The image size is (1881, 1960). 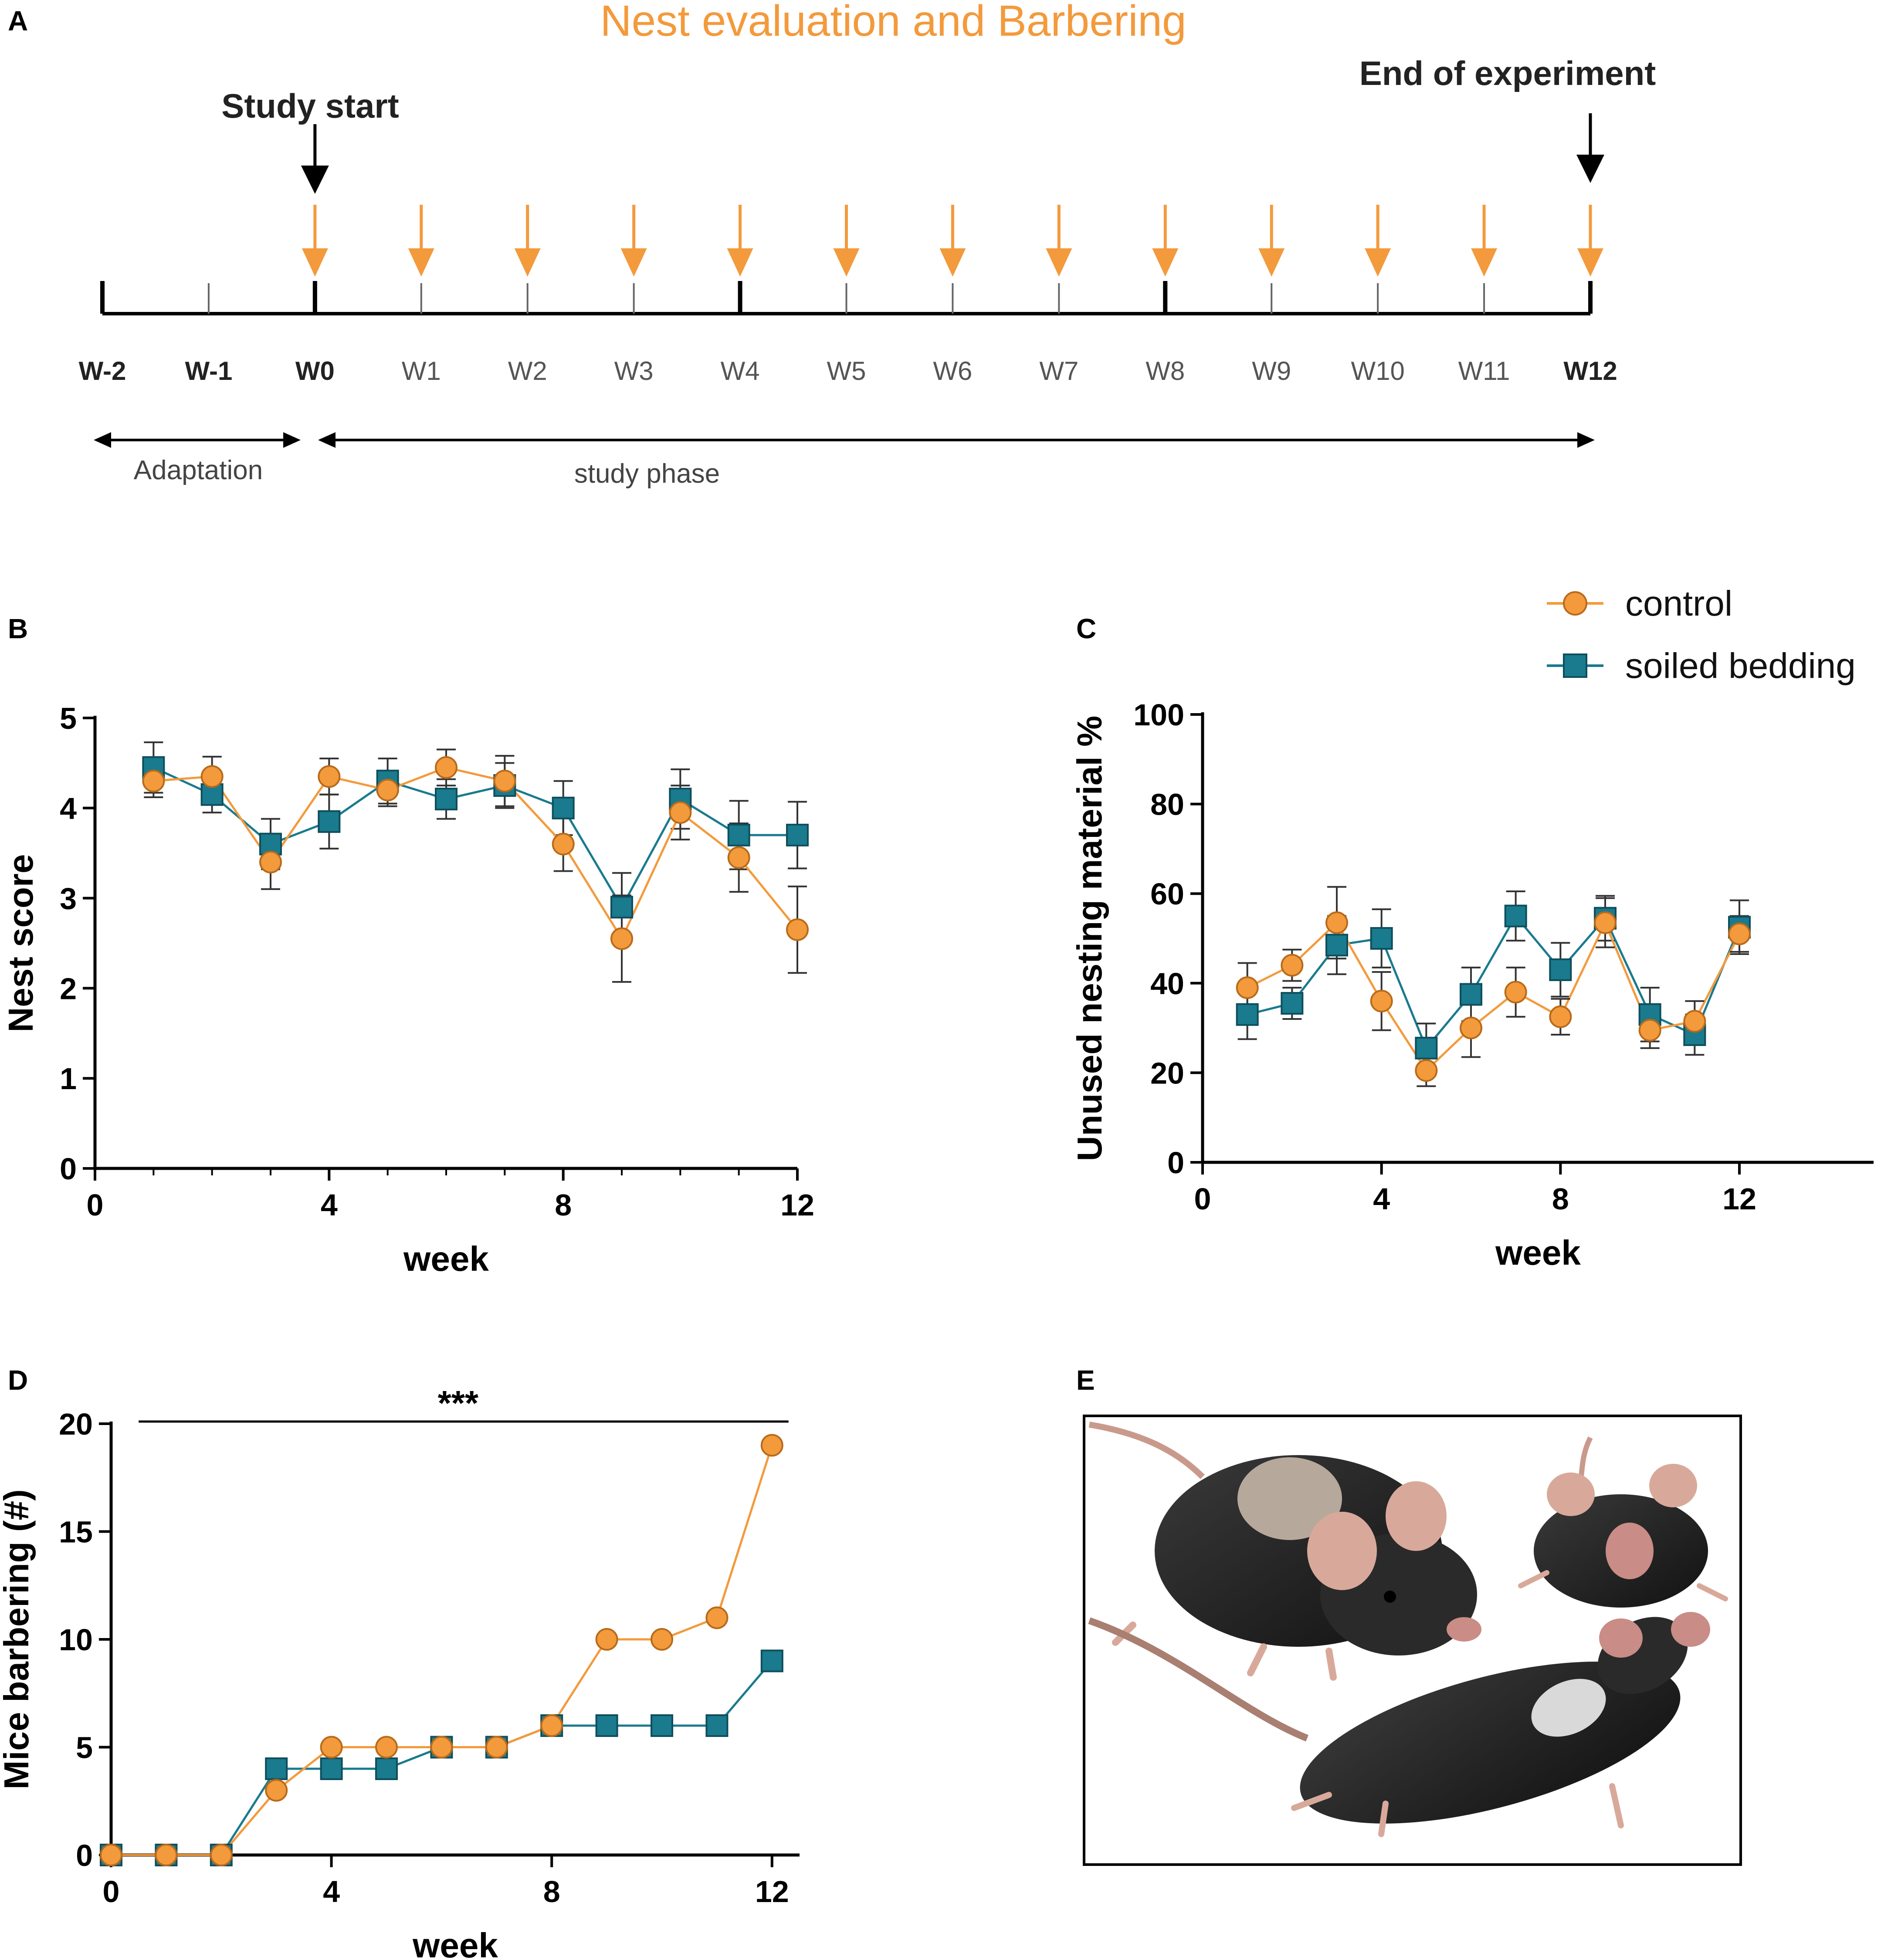 What do you see at coordinates (1590, 169) in the screenshot?
I see `end-arrow-head` at bounding box center [1590, 169].